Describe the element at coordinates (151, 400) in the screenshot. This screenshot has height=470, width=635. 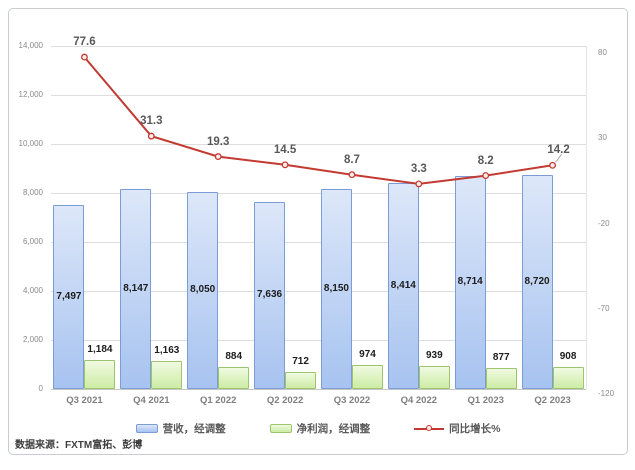
I see `category-label: Q4 2021` at that location.